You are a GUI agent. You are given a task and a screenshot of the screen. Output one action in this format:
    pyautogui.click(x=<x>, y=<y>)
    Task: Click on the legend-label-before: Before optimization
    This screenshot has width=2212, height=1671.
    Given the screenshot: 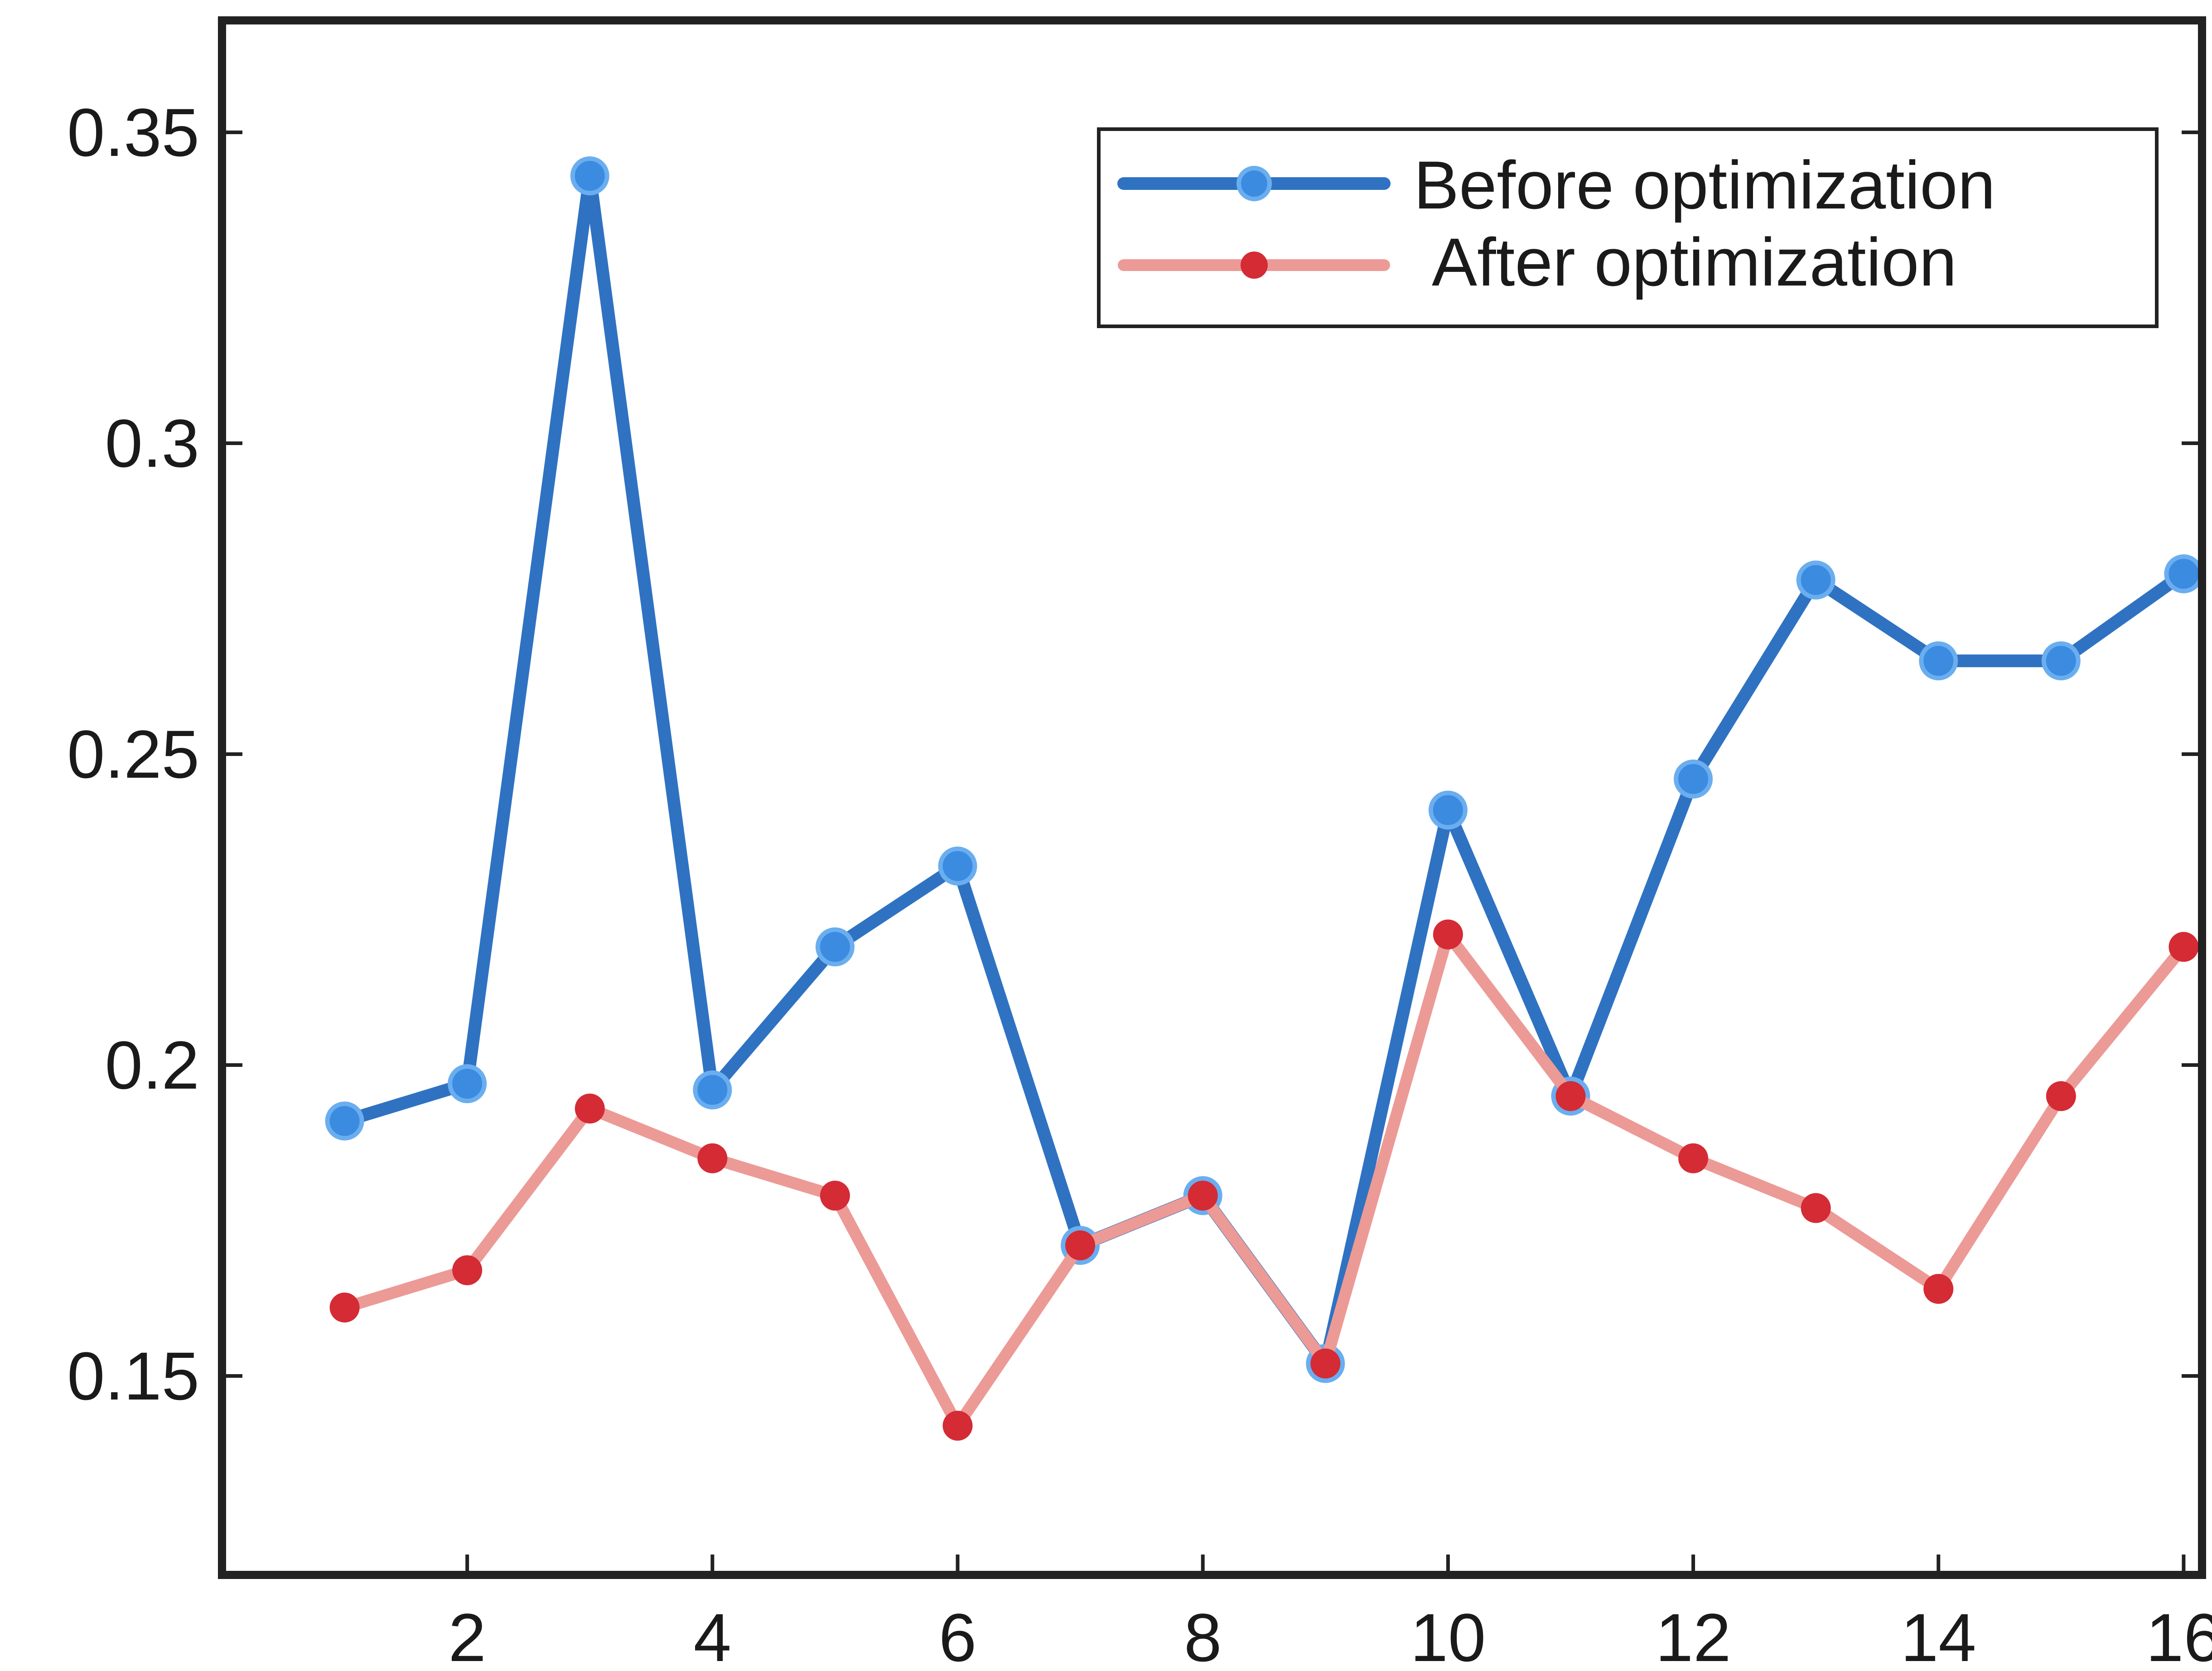 What is the action you would take?
    pyautogui.click(x=1704, y=185)
    